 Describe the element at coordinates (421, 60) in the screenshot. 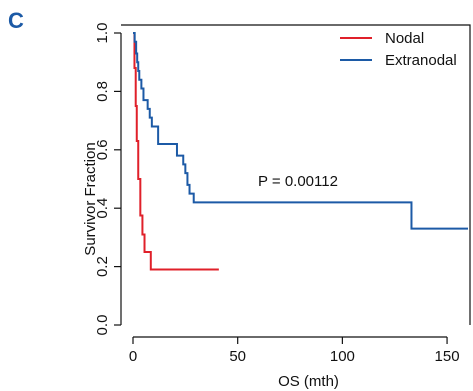

I see `legend-label-extranodal: Extranodal` at that location.